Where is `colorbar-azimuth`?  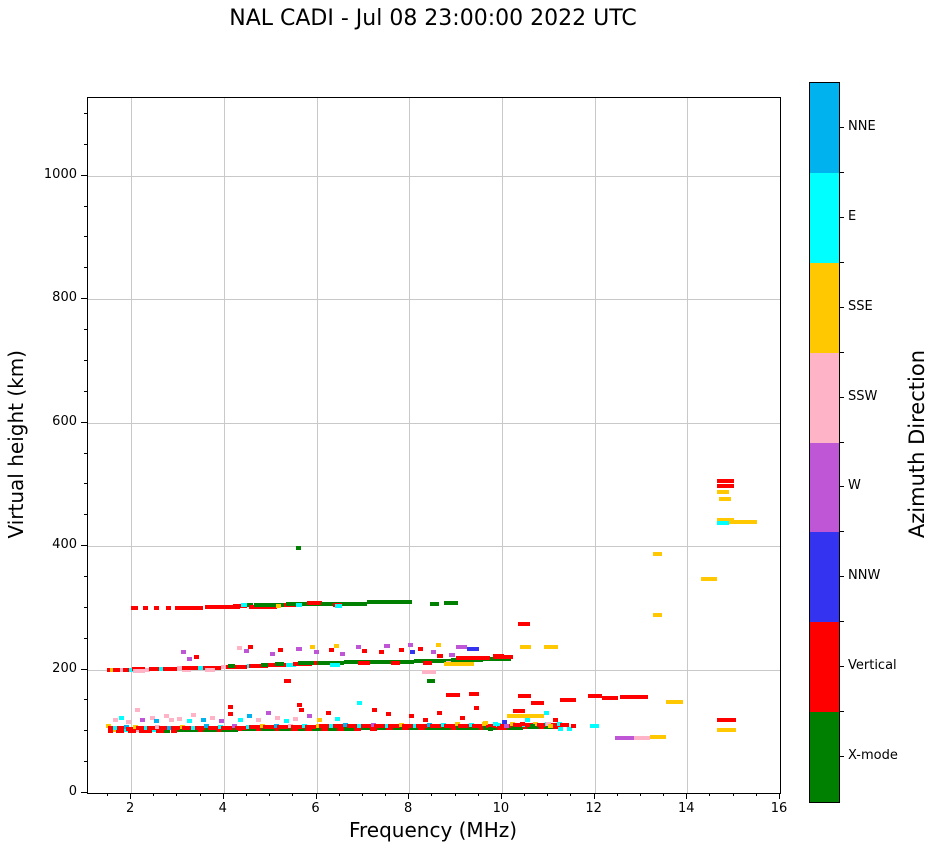
colorbar-azimuth is located at coordinates (824, 442).